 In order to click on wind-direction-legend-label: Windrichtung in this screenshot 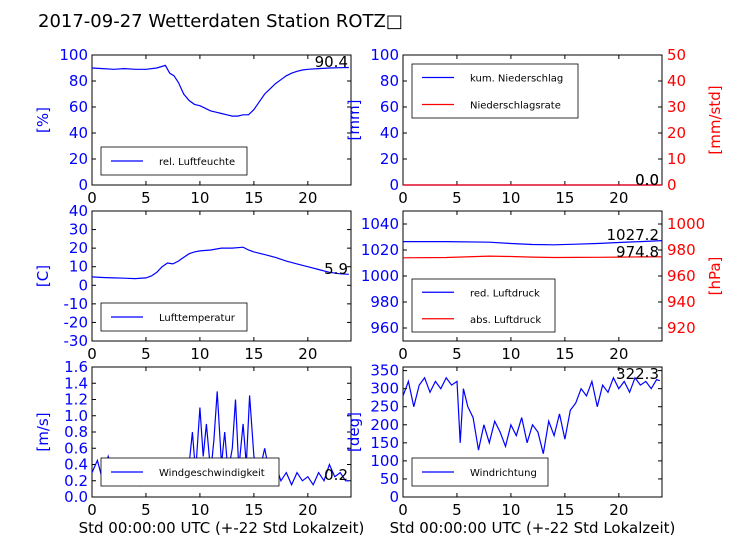, I will do `click(503, 473)`.